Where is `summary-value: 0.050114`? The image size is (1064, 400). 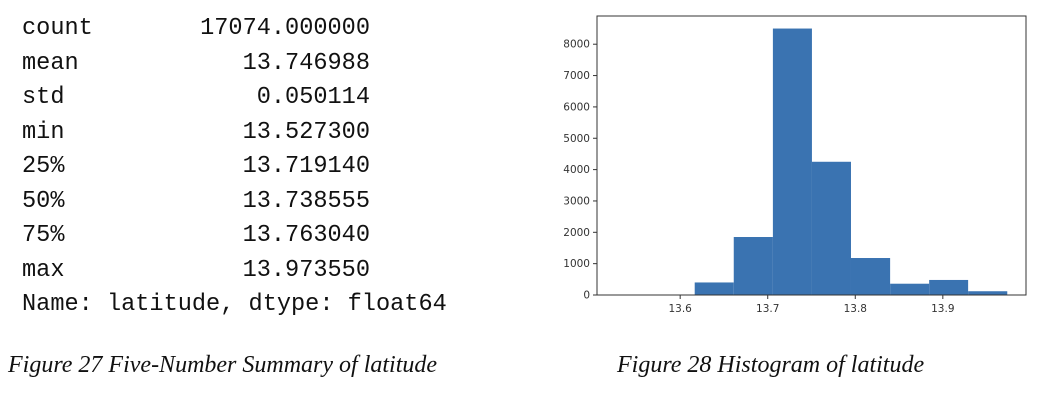 summary-value: 0.050114 is located at coordinates (313, 97).